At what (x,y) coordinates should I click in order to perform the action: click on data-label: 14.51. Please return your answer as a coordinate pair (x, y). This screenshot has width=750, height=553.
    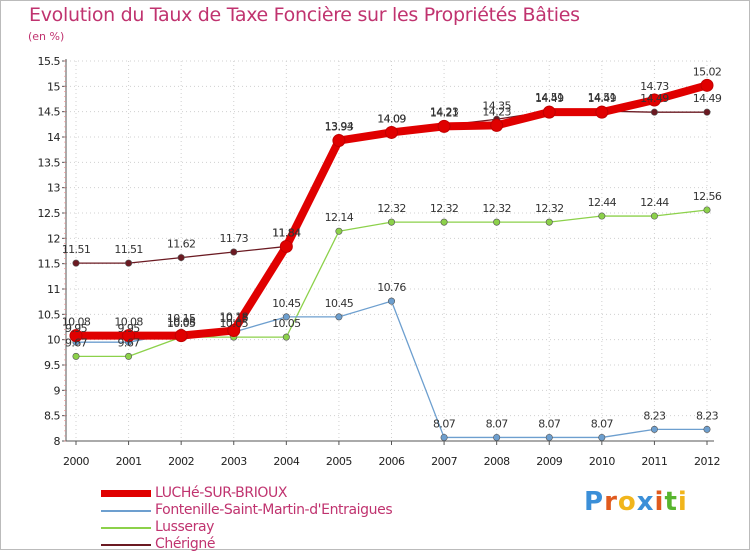
    Looking at the image, I should click on (549, 97).